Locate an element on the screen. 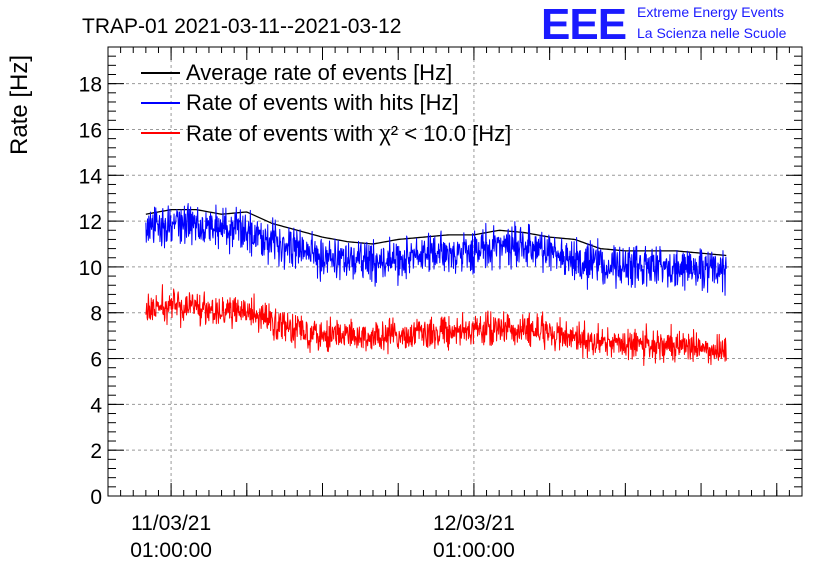 The height and width of the screenshot is (572, 836). y-tick-label: 16 is located at coordinates (90, 130).